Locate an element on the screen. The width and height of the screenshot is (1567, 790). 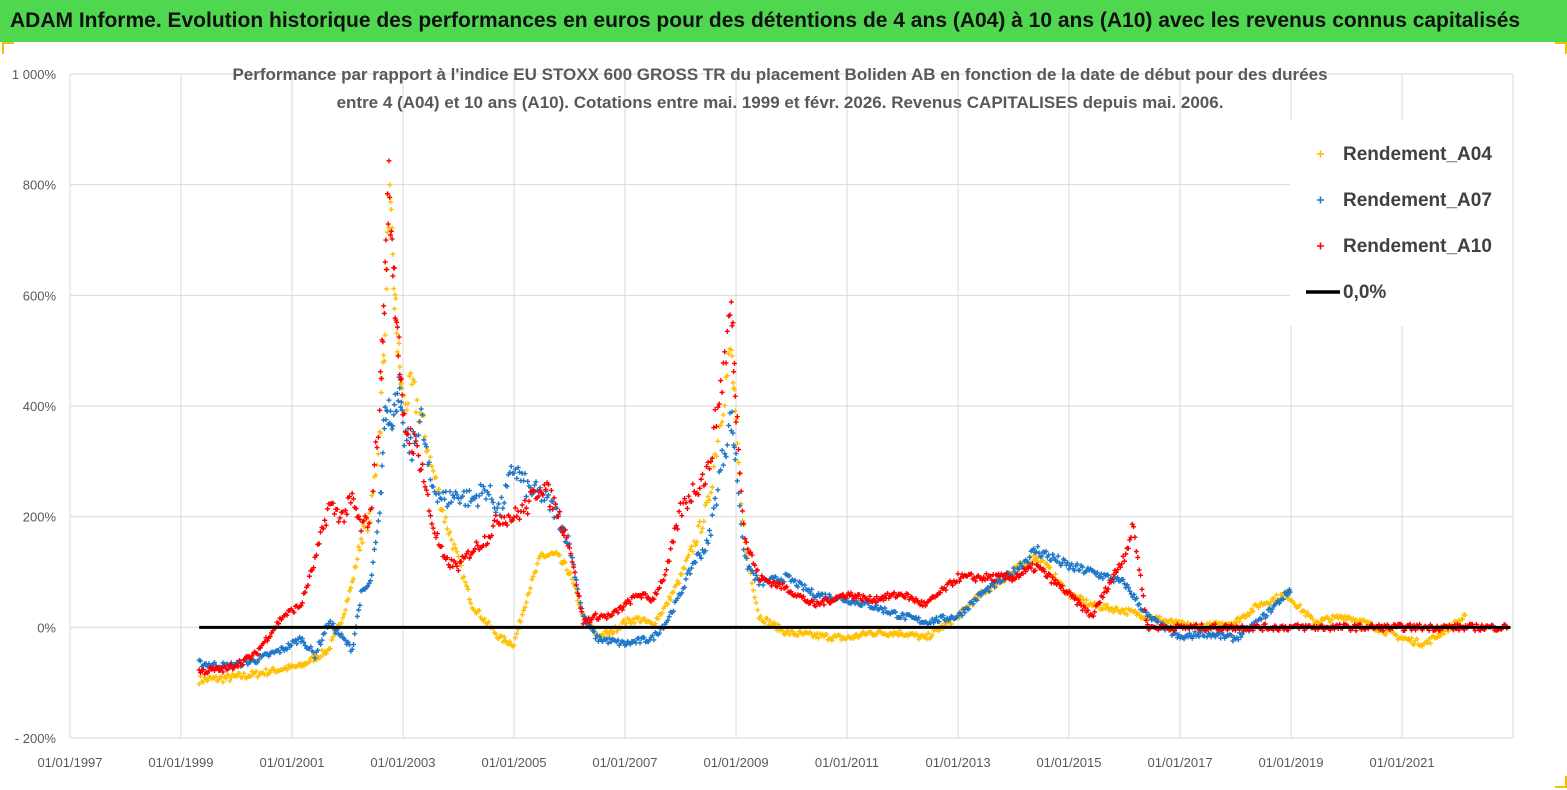
x-tick-label: 01/01/2015 is located at coordinates (1068, 762).